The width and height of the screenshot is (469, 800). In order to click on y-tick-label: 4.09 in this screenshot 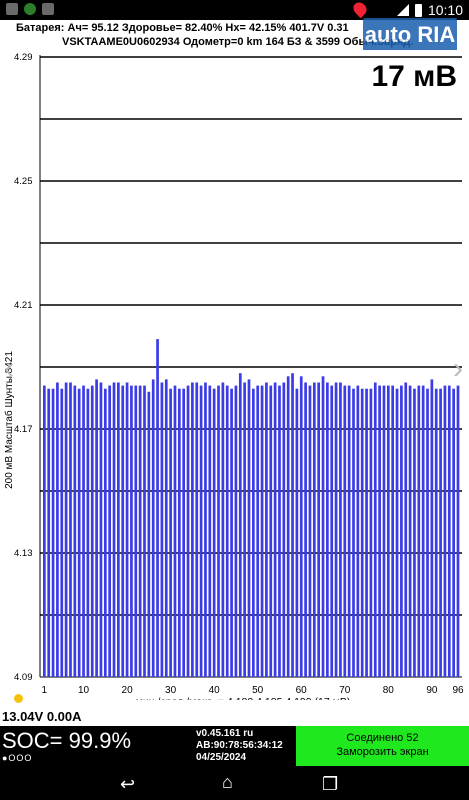, I will do `click(23, 677)`.